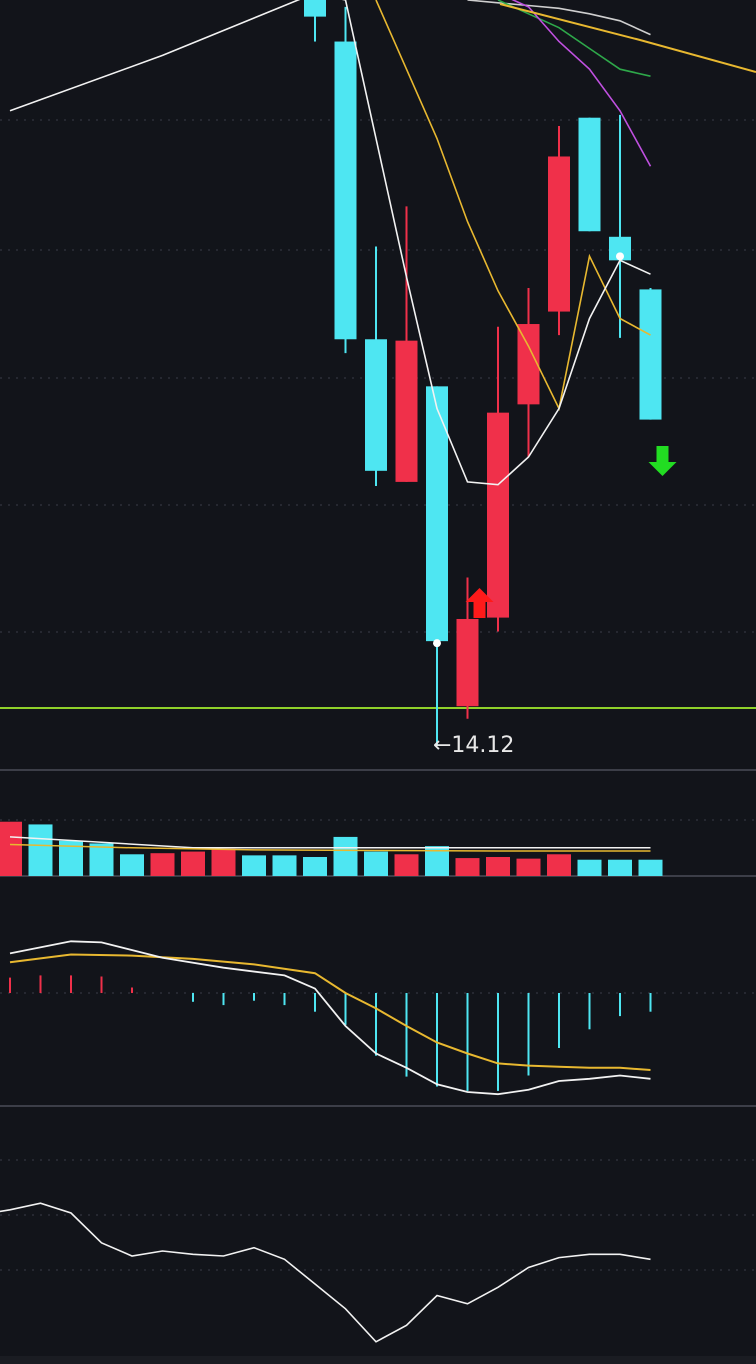 The width and height of the screenshot is (756, 1364). I want to click on sell-signal-arrow, so click(662, 461).